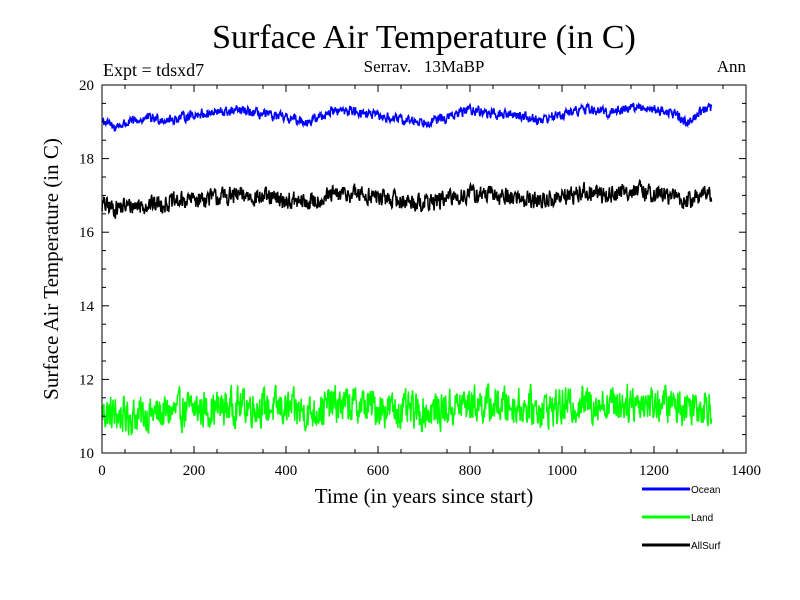  Describe the element at coordinates (102, 471) in the screenshot. I see `x-tick-label: 0` at that location.